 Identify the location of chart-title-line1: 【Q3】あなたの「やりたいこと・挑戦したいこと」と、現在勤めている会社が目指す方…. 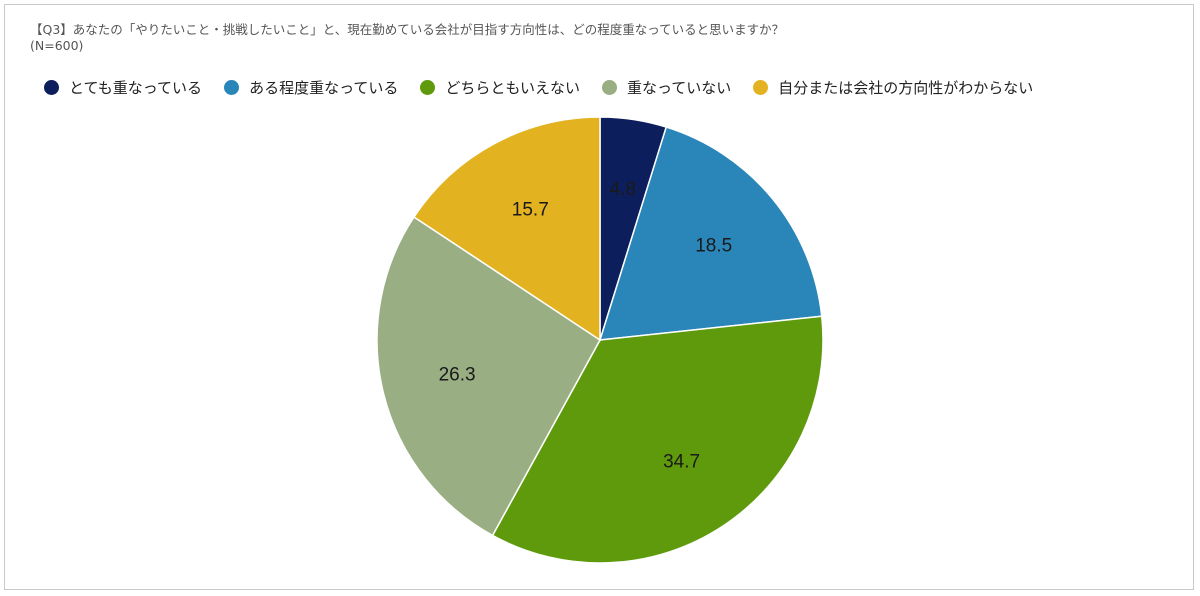
(407, 29).